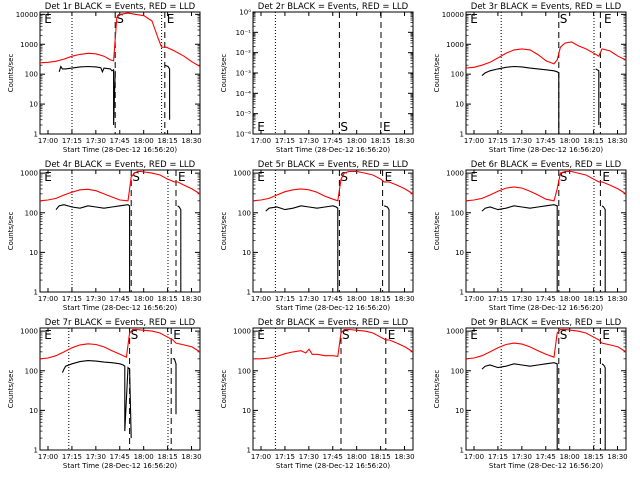 The image size is (640, 480). What do you see at coordinates (244, 114) in the screenshot?
I see `y-tick-label: 10⁻⁵` at bounding box center [244, 114].